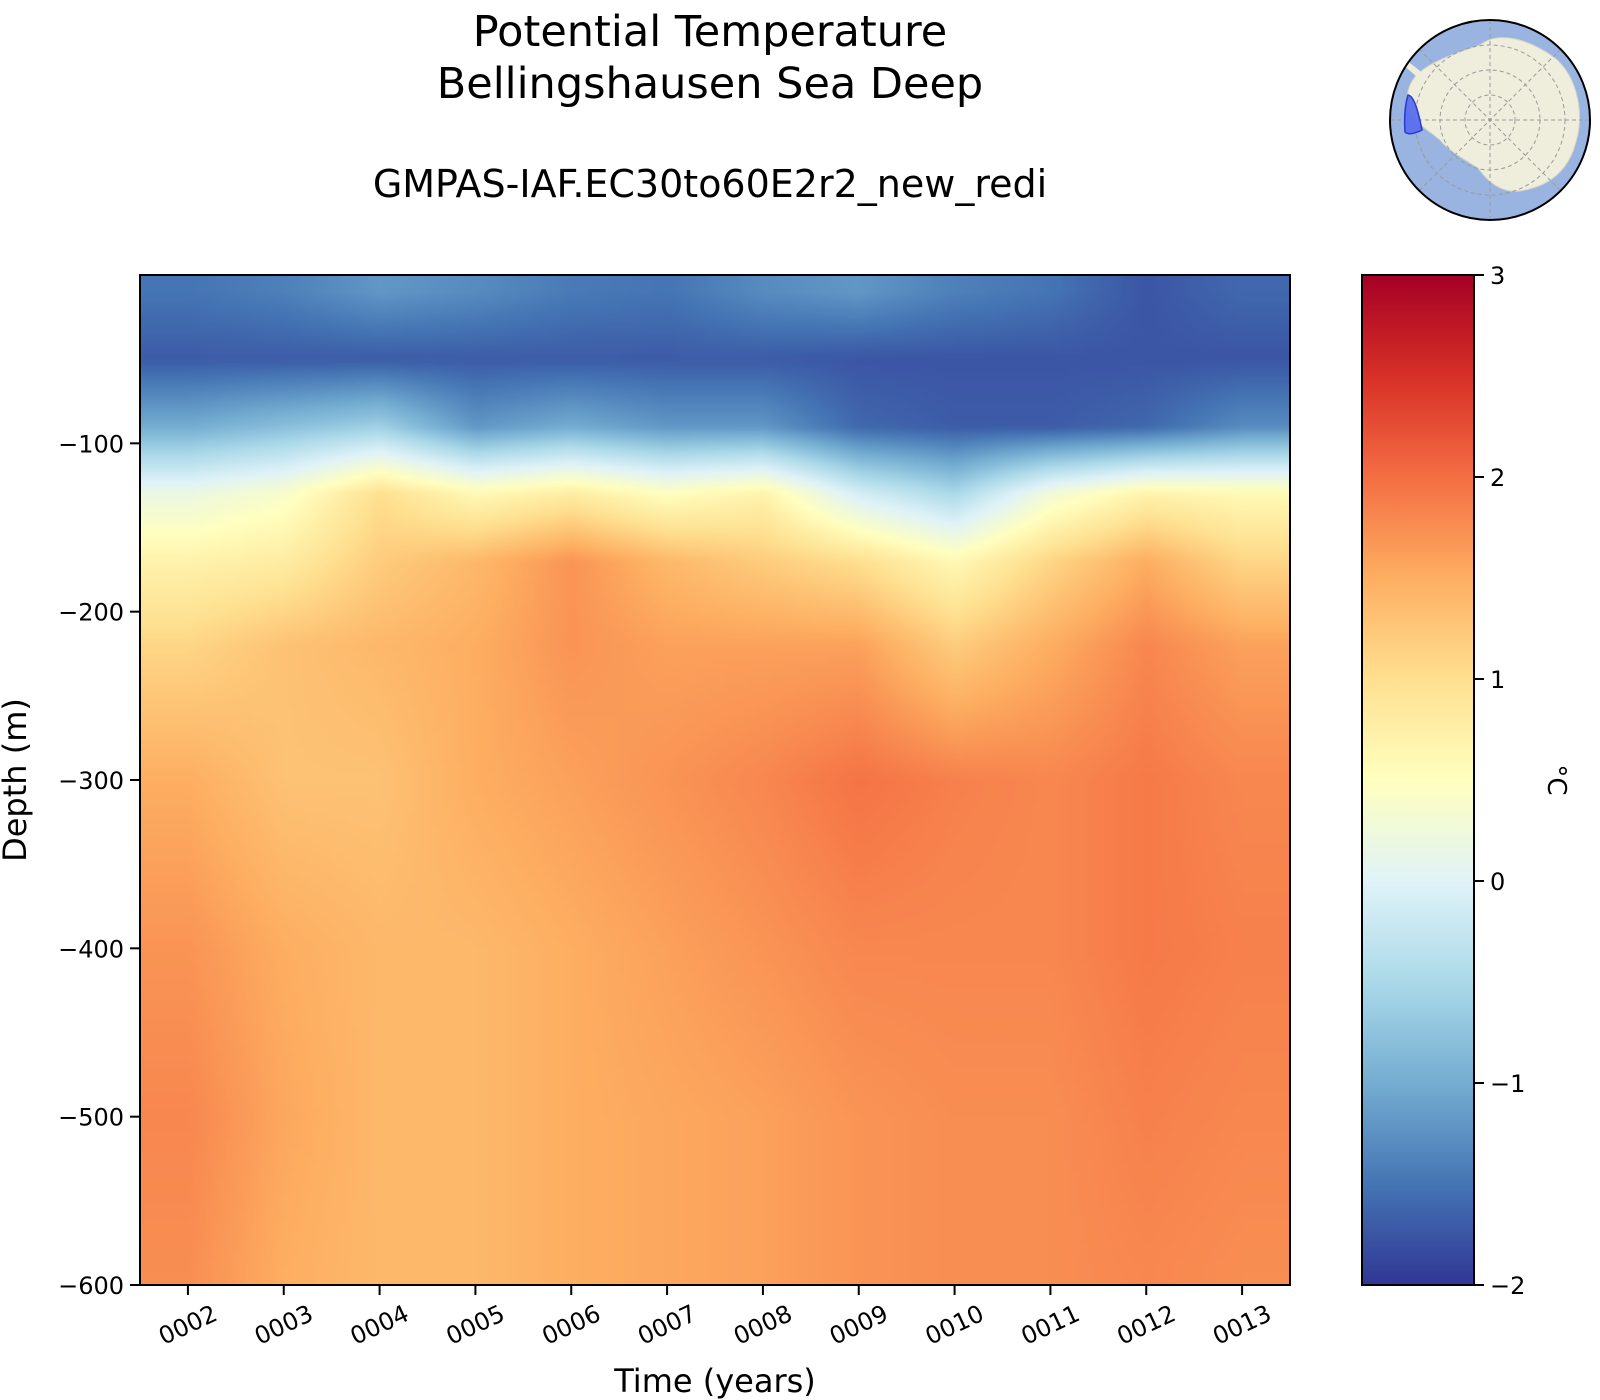  Describe the element at coordinates (1556, 779) in the screenshot. I see `colorbar-label: °C` at that location.